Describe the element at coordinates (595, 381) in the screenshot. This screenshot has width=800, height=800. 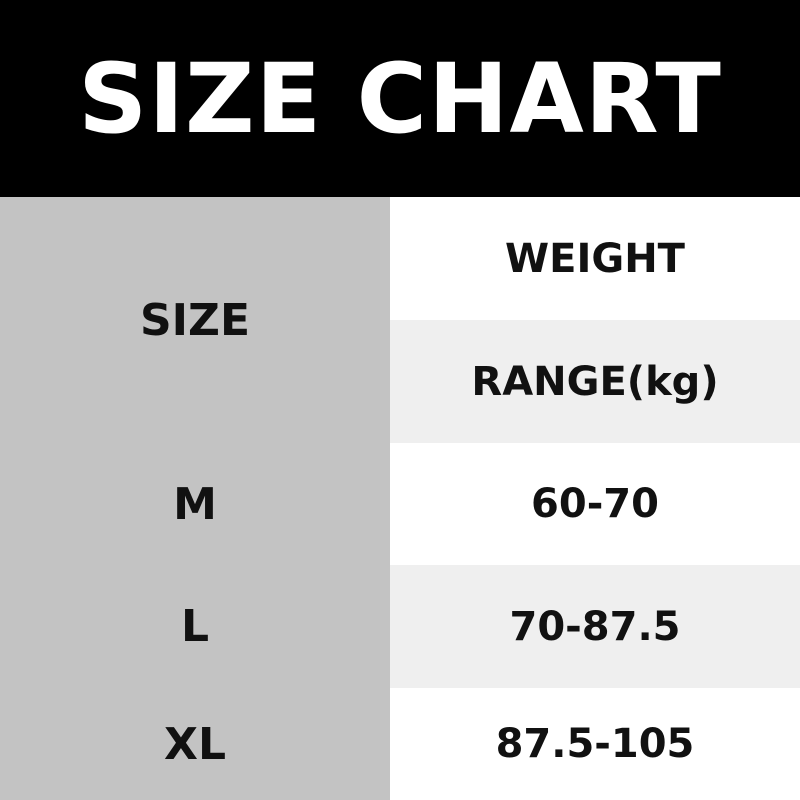
I see `weight-header-line2: RANGE(kg)` at that location.